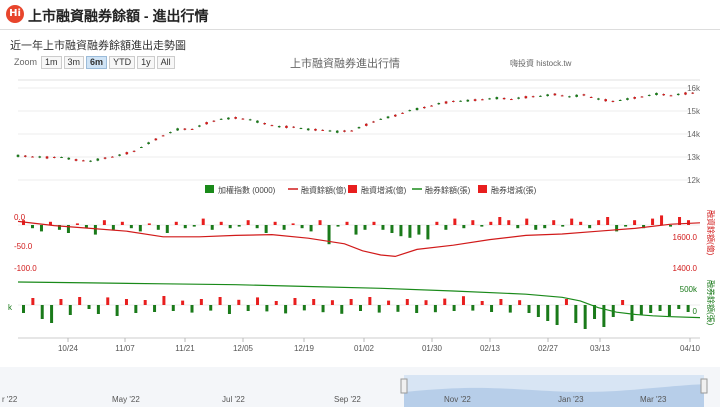 This screenshot has height=407, width=720. I want to click on chart-subtitle: 近一年上市融資融券餘額進出走勢圖, so click(98, 46).